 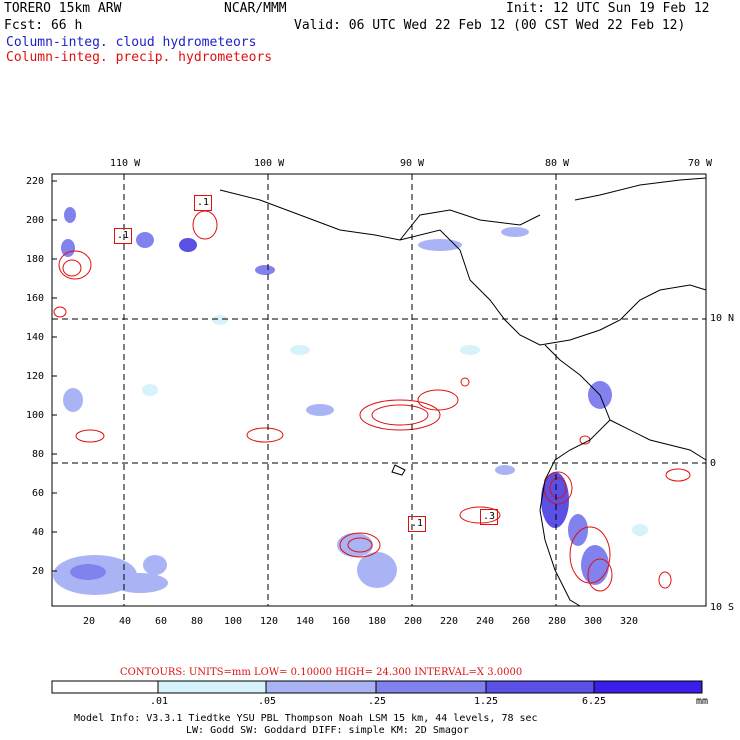 What do you see at coordinates (159, 701) in the screenshot?
I see `colorbar-label: .01` at bounding box center [159, 701].